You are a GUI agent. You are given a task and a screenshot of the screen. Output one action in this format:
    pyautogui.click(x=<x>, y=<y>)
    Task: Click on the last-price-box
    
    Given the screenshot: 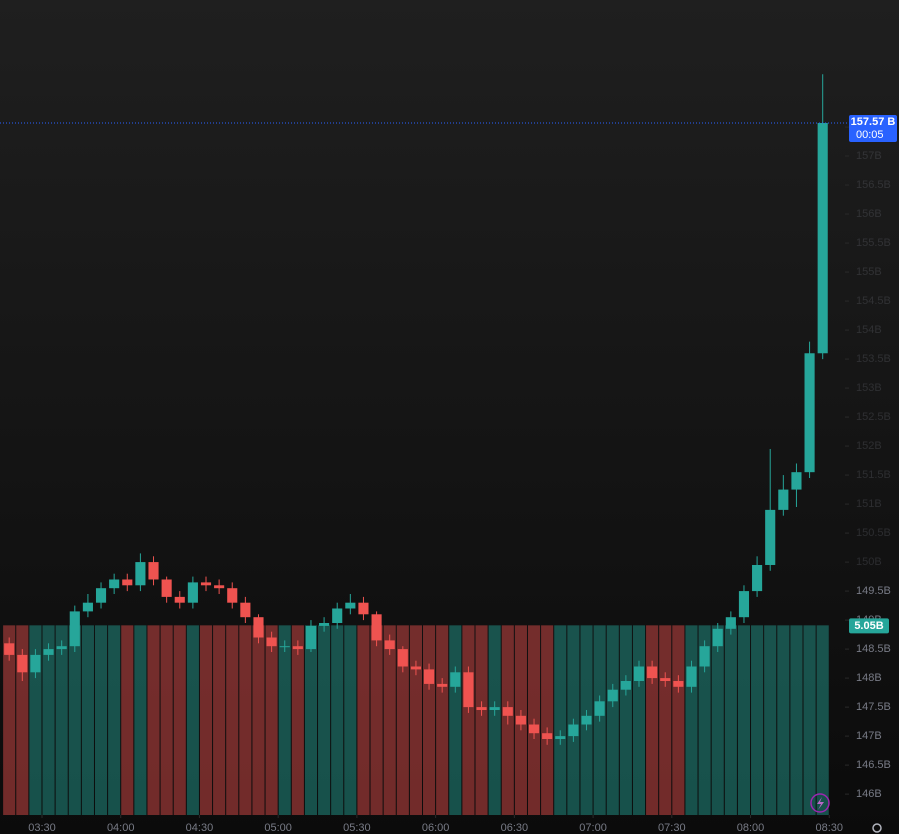 What is the action you would take?
    pyautogui.click(x=873, y=128)
    